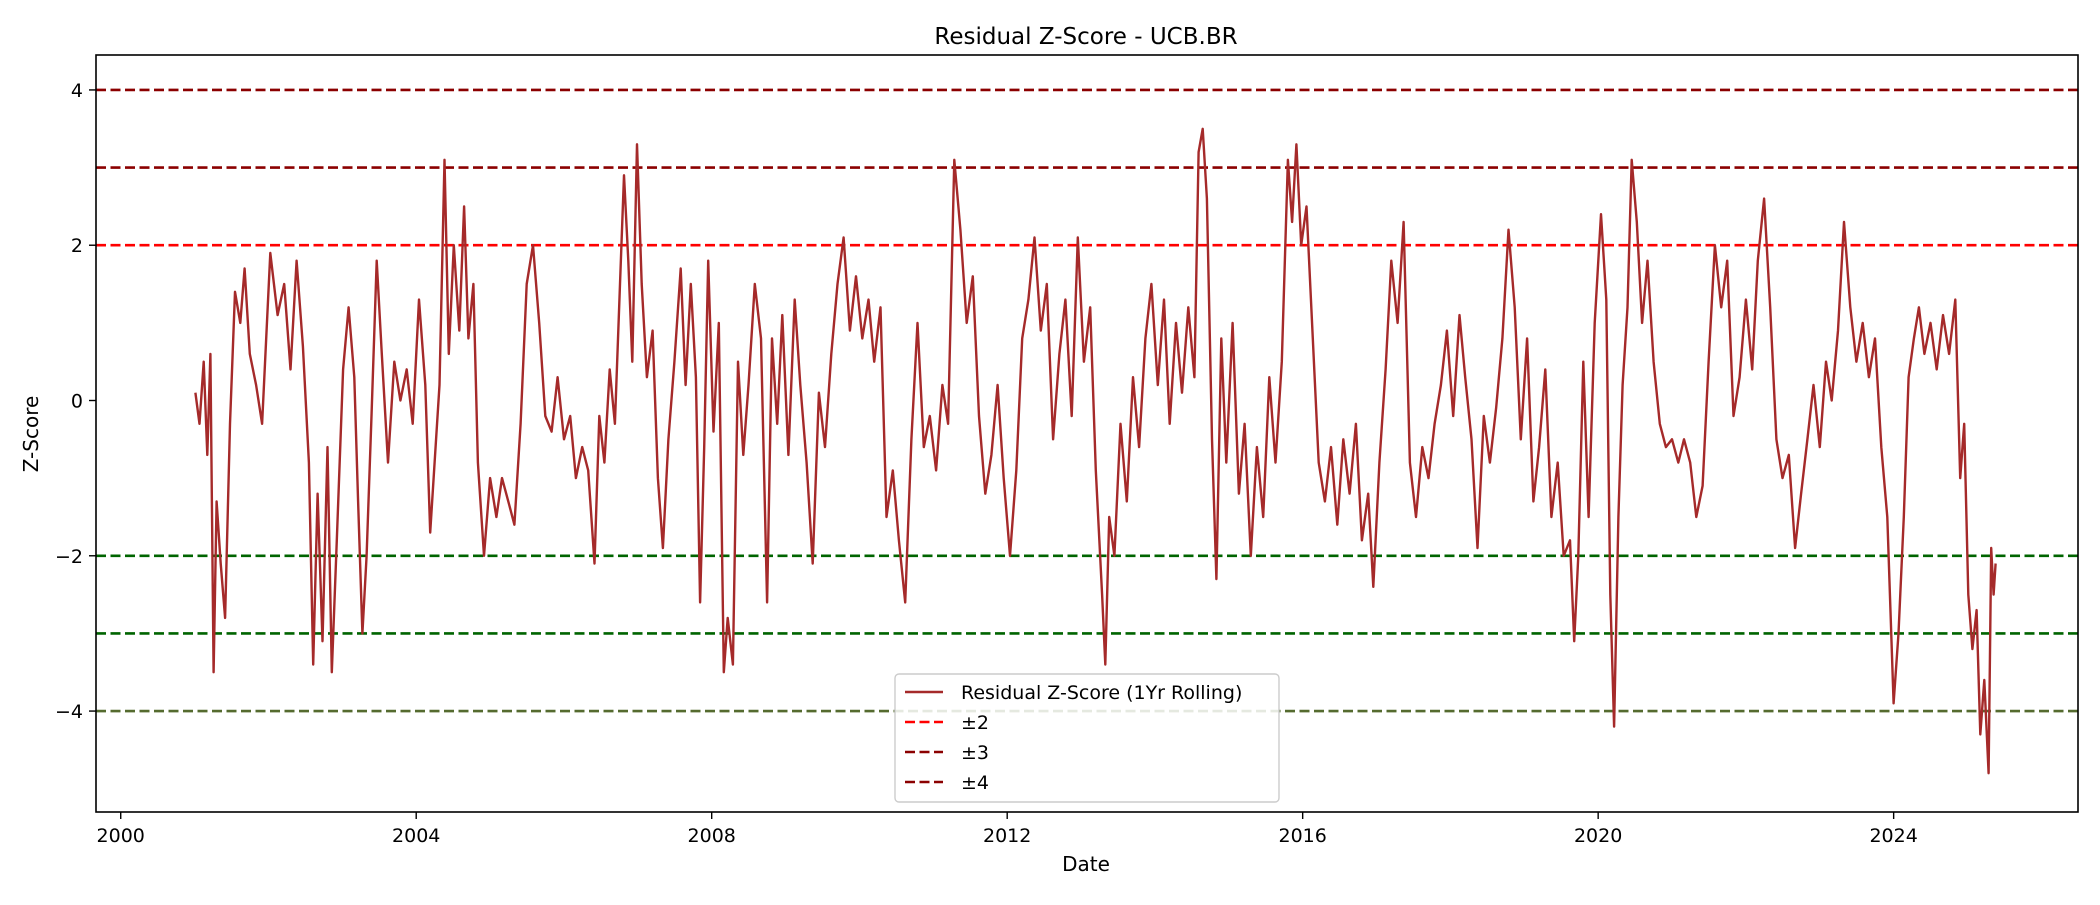 The width and height of the screenshot is (2100, 905). What do you see at coordinates (1101, 693) in the screenshot?
I see `legend-entry-label: Residual Z-Score (1Yr Rolling)` at bounding box center [1101, 693].